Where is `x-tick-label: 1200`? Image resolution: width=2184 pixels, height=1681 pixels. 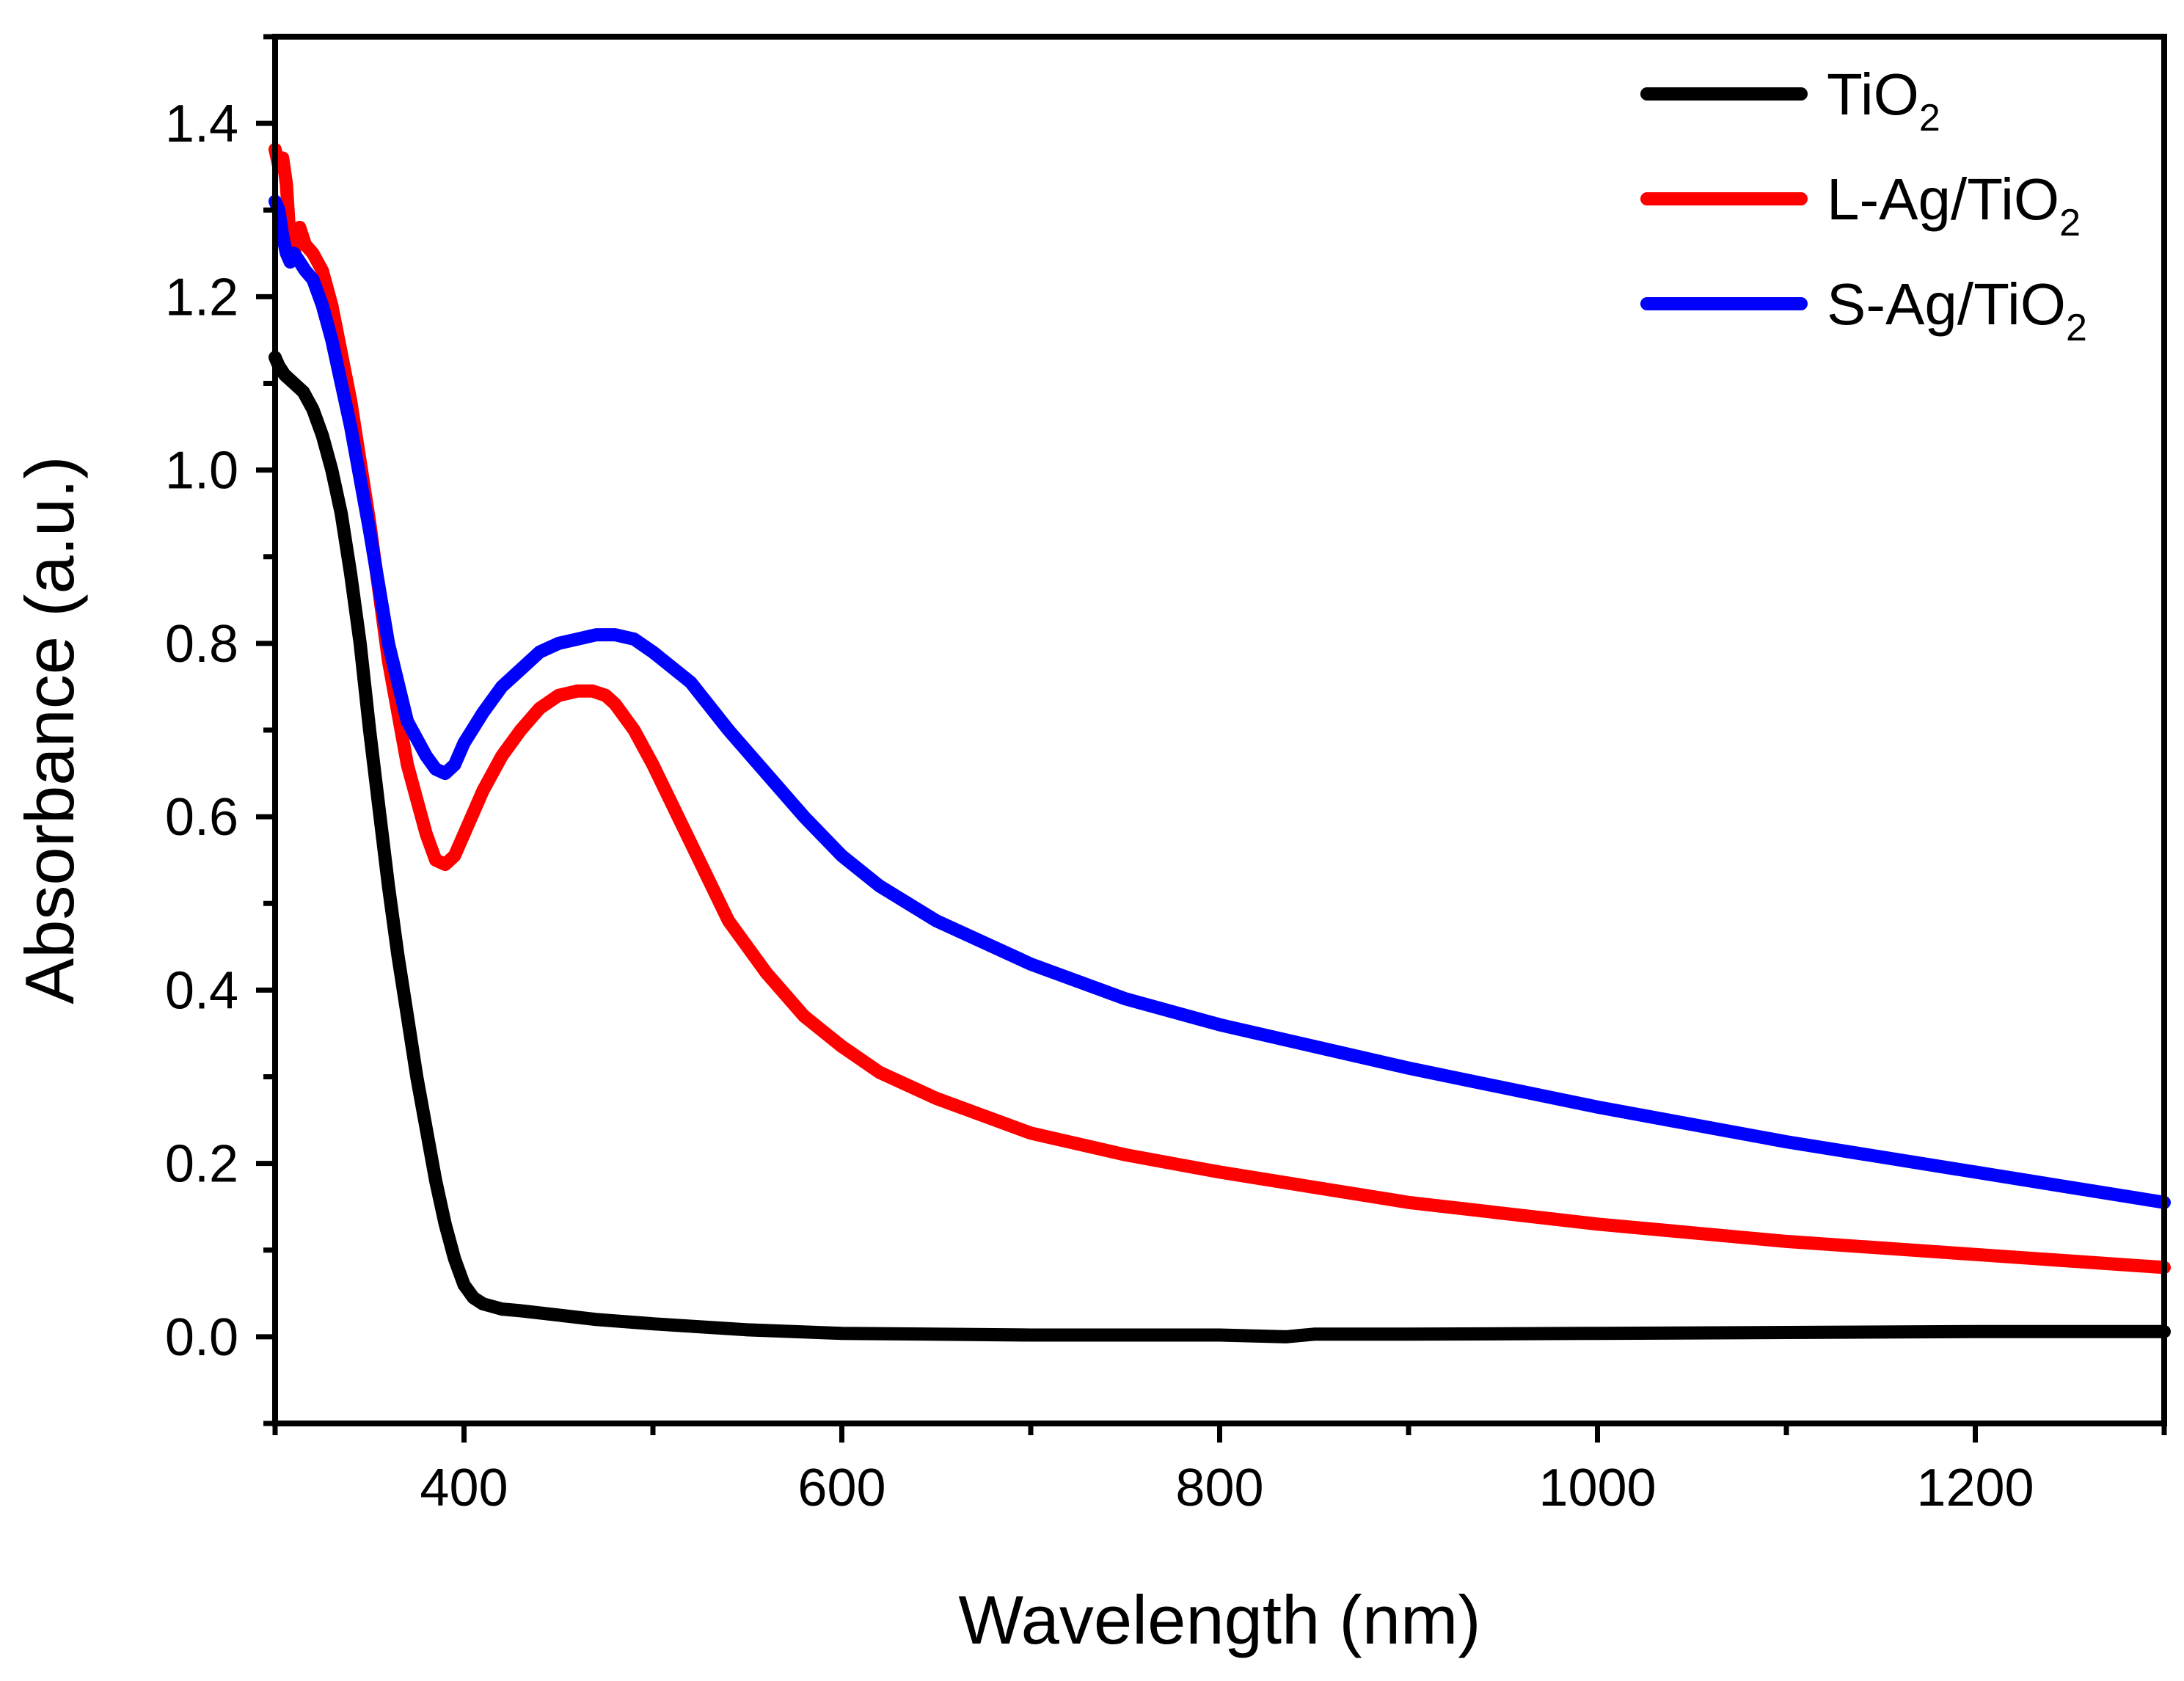
x-tick-label: 1200 is located at coordinates (1975, 1488).